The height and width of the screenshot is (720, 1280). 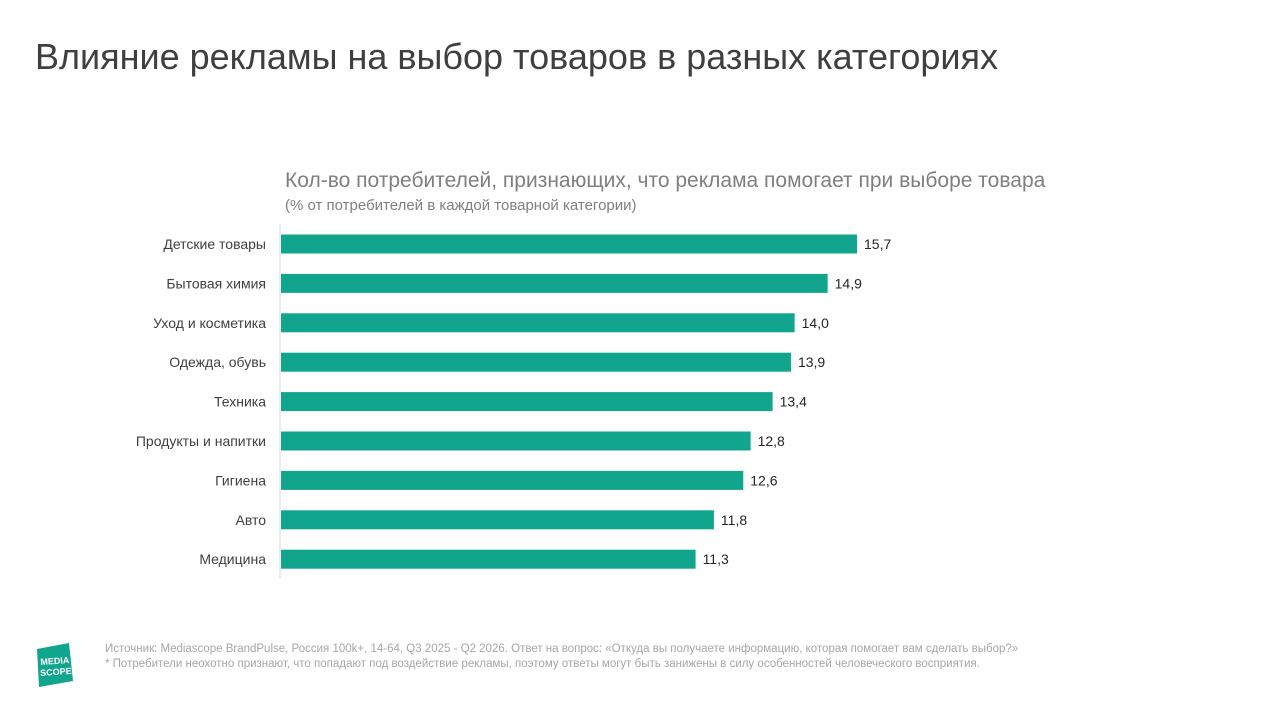 I want to click on logo-line-1: MEDIA, so click(x=55, y=661).